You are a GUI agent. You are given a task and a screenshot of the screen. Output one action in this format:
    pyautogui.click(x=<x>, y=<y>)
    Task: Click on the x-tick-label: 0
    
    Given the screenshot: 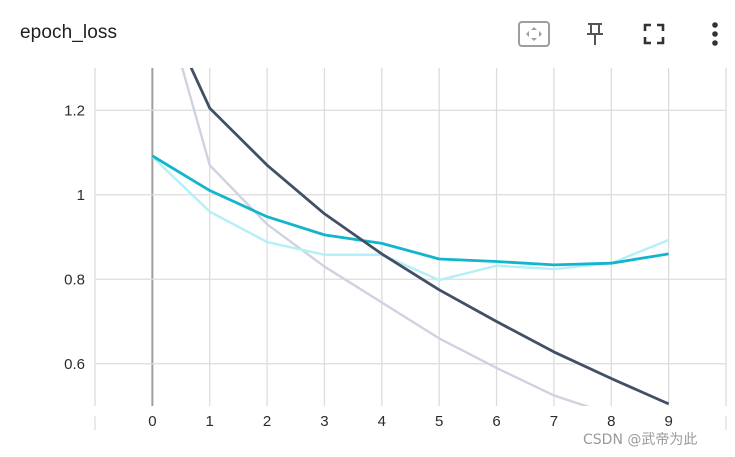 What is the action you would take?
    pyautogui.click(x=152, y=421)
    